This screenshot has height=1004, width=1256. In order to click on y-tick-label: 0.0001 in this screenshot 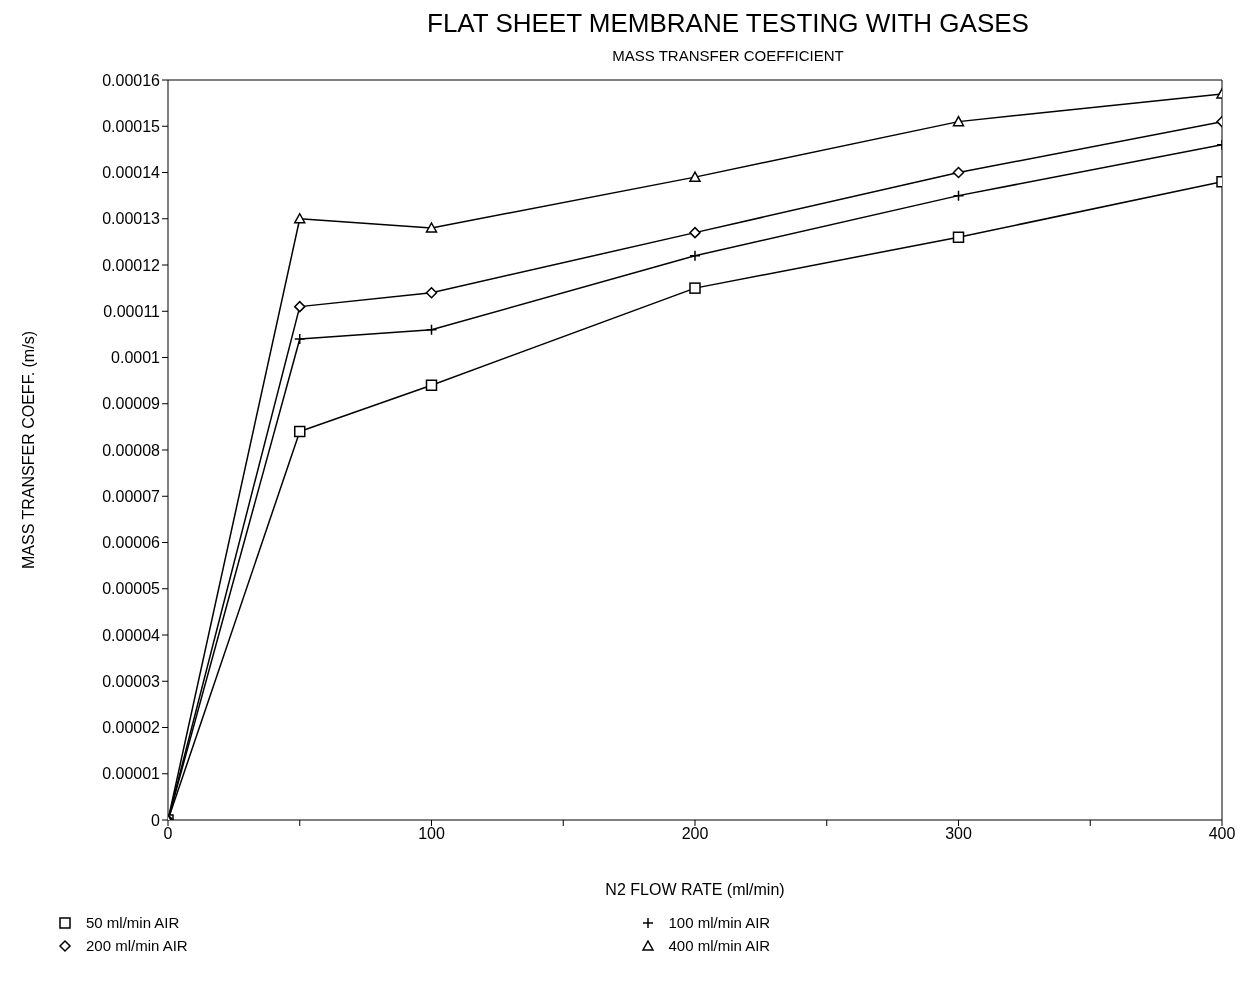, I will do `click(136, 358)`.